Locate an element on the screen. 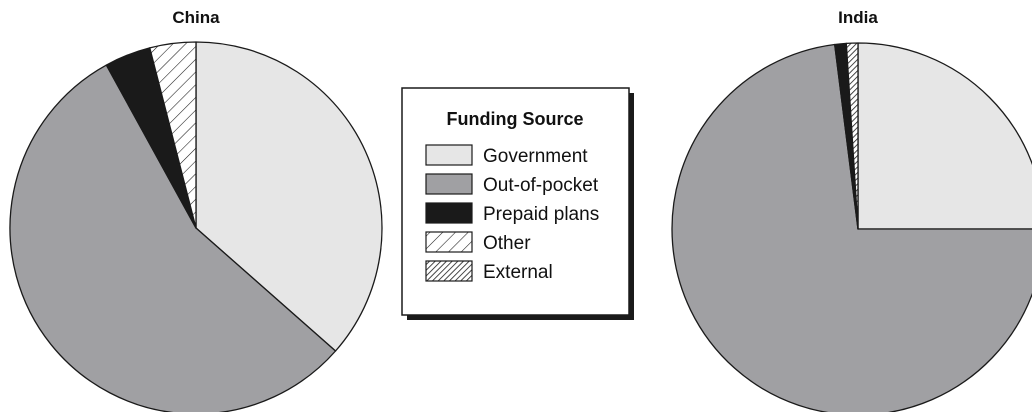 This screenshot has width=1032, height=412. pie-slice-china-other is located at coordinates (173, 135).